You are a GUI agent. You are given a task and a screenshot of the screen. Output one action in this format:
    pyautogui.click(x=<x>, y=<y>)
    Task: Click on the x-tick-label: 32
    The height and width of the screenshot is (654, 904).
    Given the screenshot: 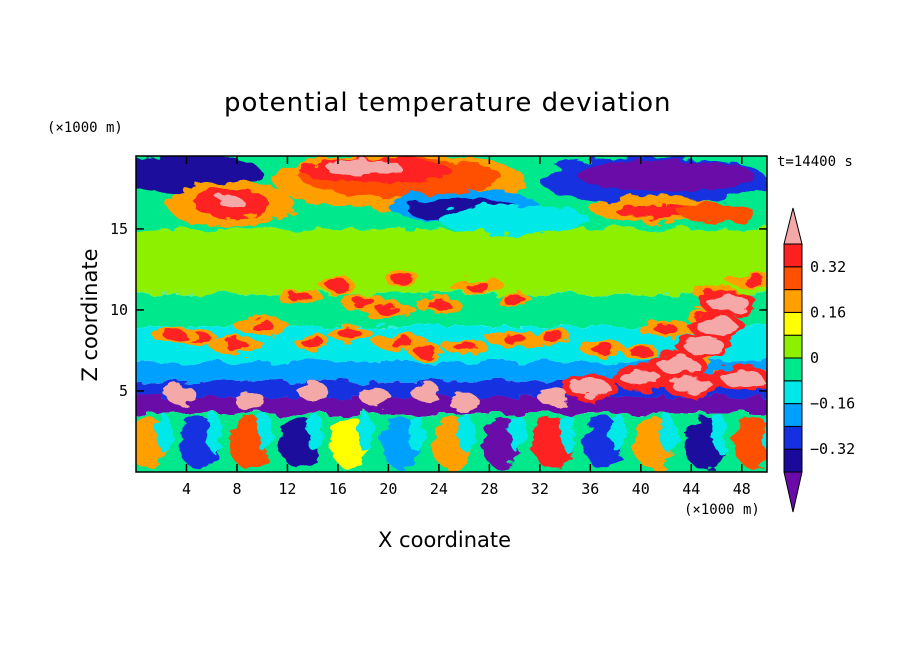 What is the action you would take?
    pyautogui.click(x=540, y=489)
    